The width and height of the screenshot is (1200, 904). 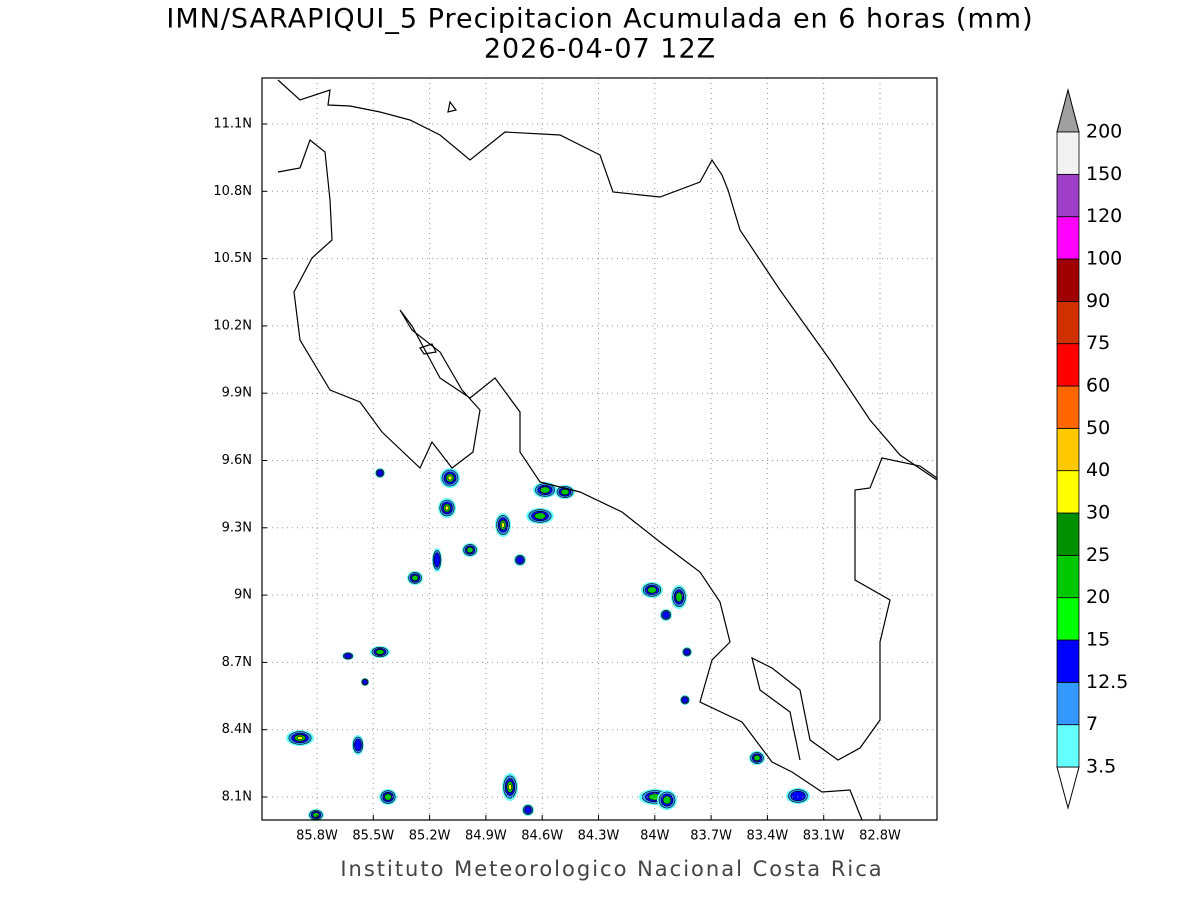 I want to click on colorbar-top, so click(x=1068, y=110).